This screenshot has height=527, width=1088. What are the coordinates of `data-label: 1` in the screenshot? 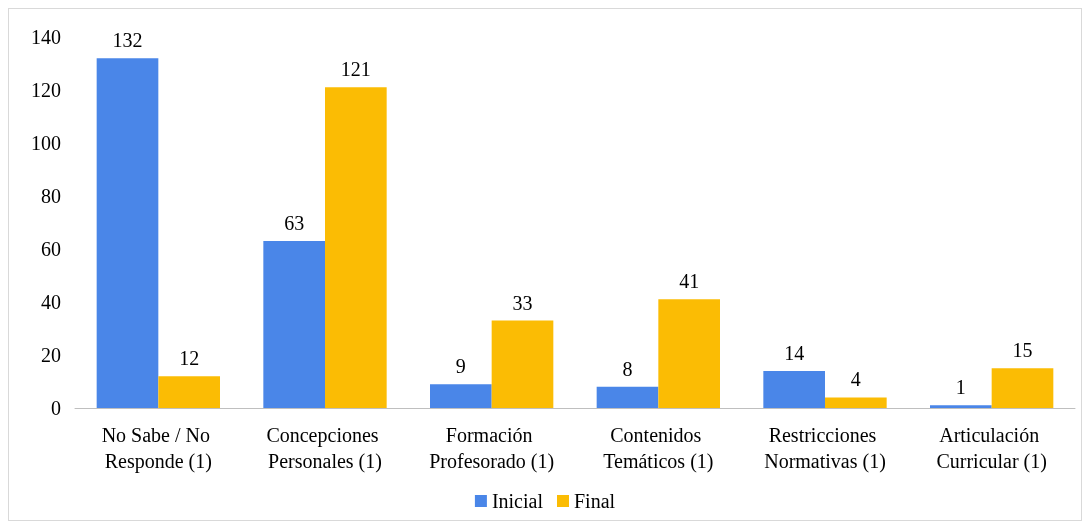 It's located at (960, 387).